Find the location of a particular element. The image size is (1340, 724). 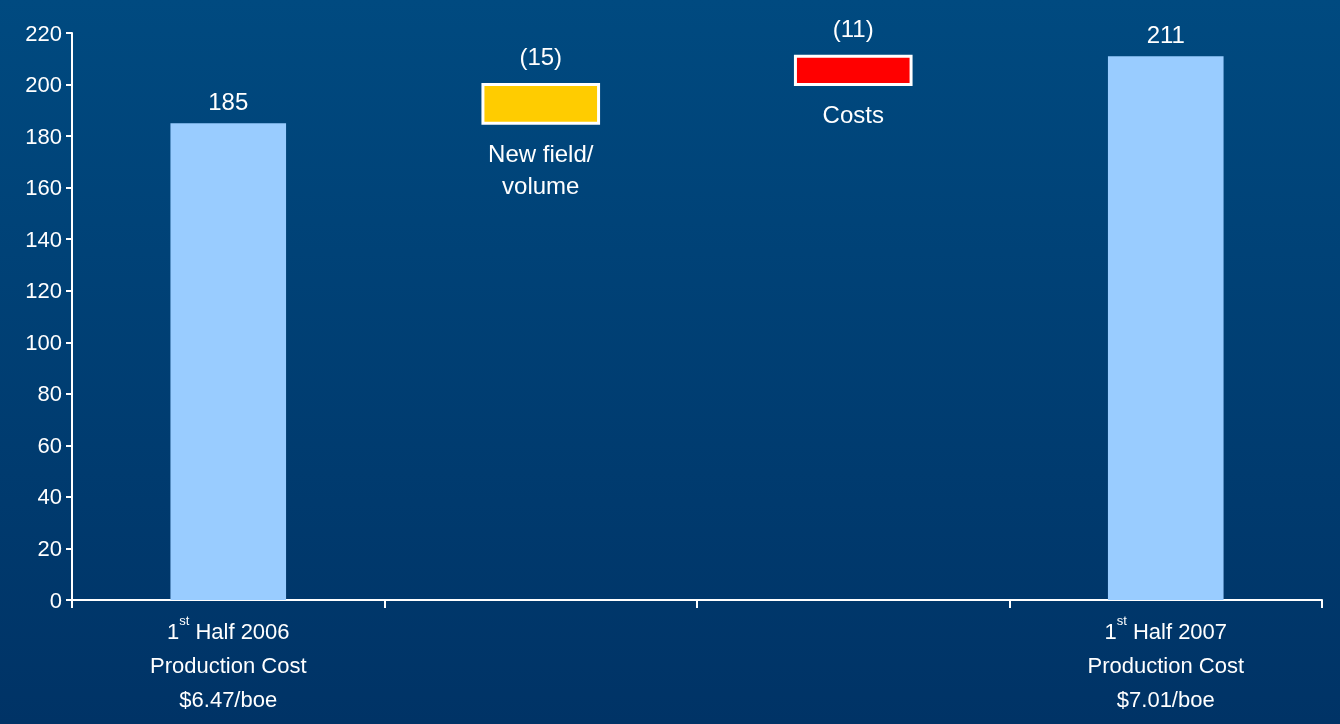

y-tick-label: 40 is located at coordinates (49, 497).